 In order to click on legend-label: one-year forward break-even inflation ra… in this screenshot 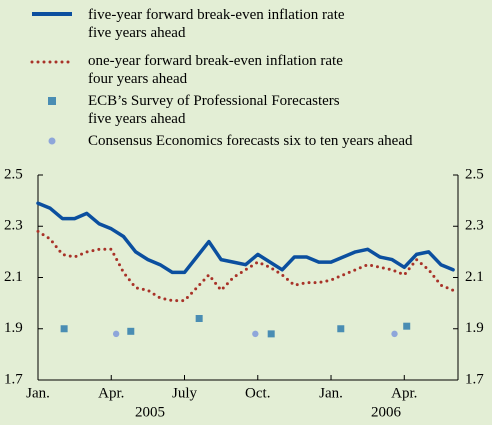, I will do `click(215, 70)`.